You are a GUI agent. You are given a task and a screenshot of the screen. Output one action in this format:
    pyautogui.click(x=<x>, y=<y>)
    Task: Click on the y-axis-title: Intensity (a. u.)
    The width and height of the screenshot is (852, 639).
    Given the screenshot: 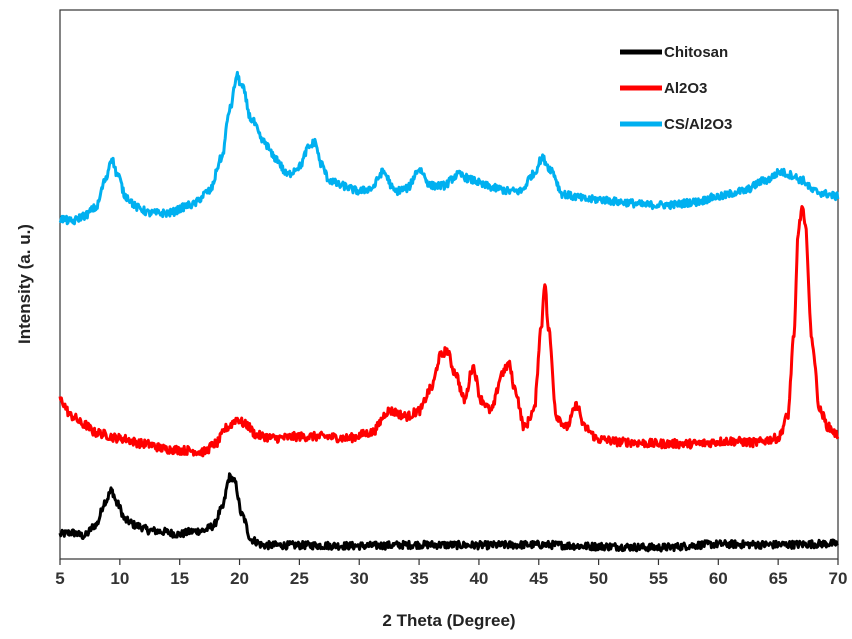 What is the action you would take?
    pyautogui.click(x=24, y=284)
    